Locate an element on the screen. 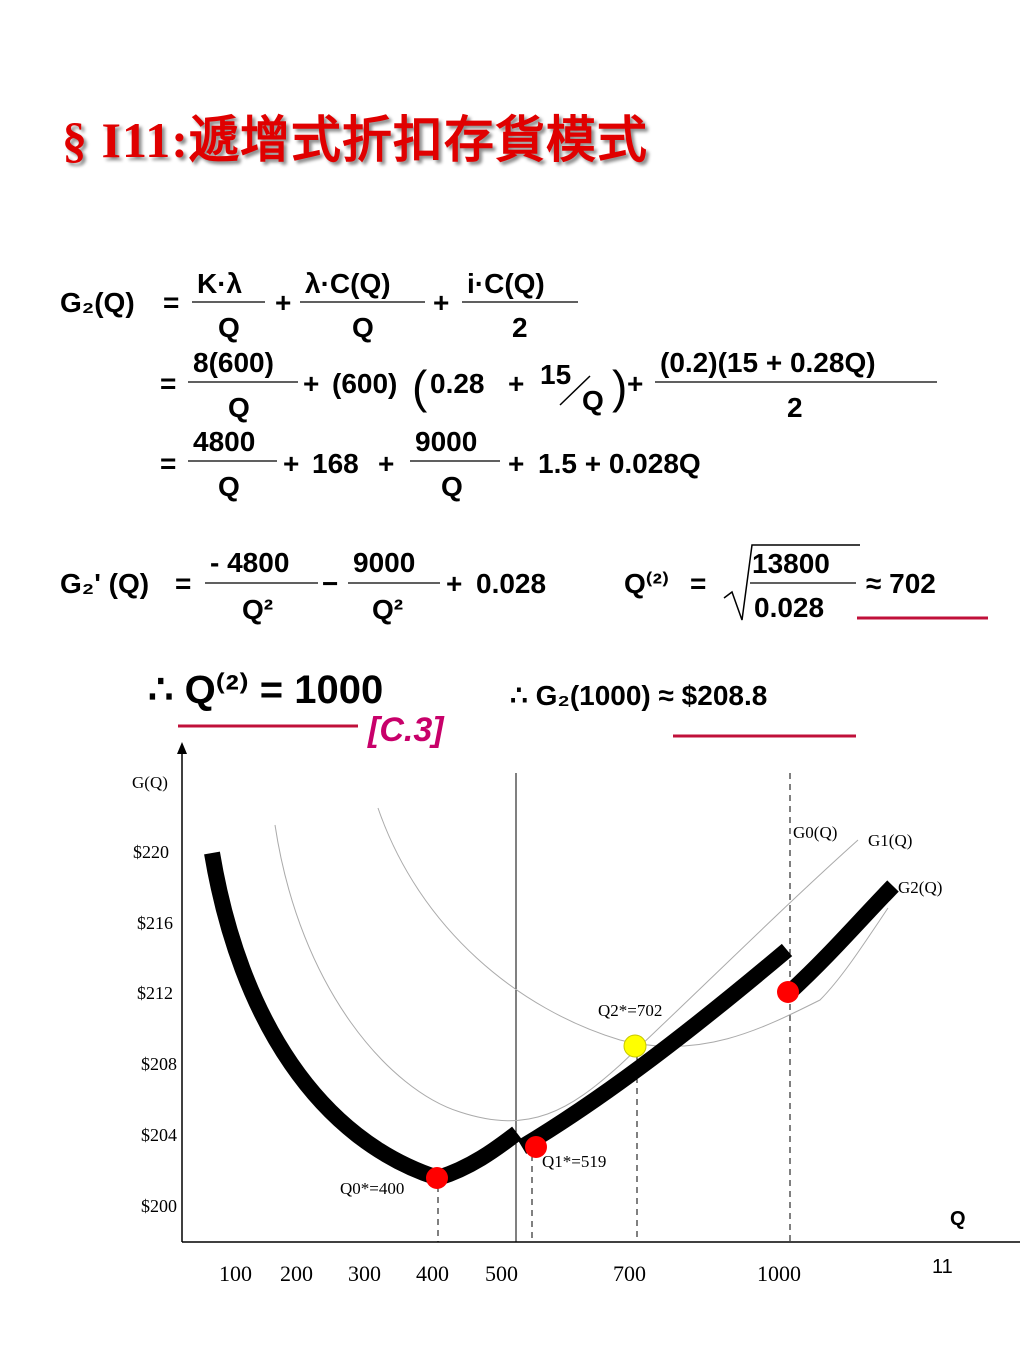  label-q2: Q2*=702 is located at coordinates (630, 1010).